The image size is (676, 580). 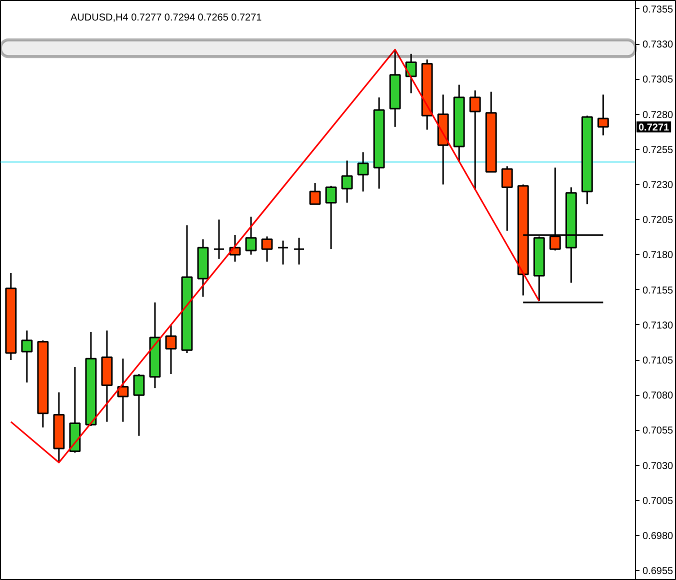 I want to click on y-tick-label: 0.7355, so click(x=658, y=10).